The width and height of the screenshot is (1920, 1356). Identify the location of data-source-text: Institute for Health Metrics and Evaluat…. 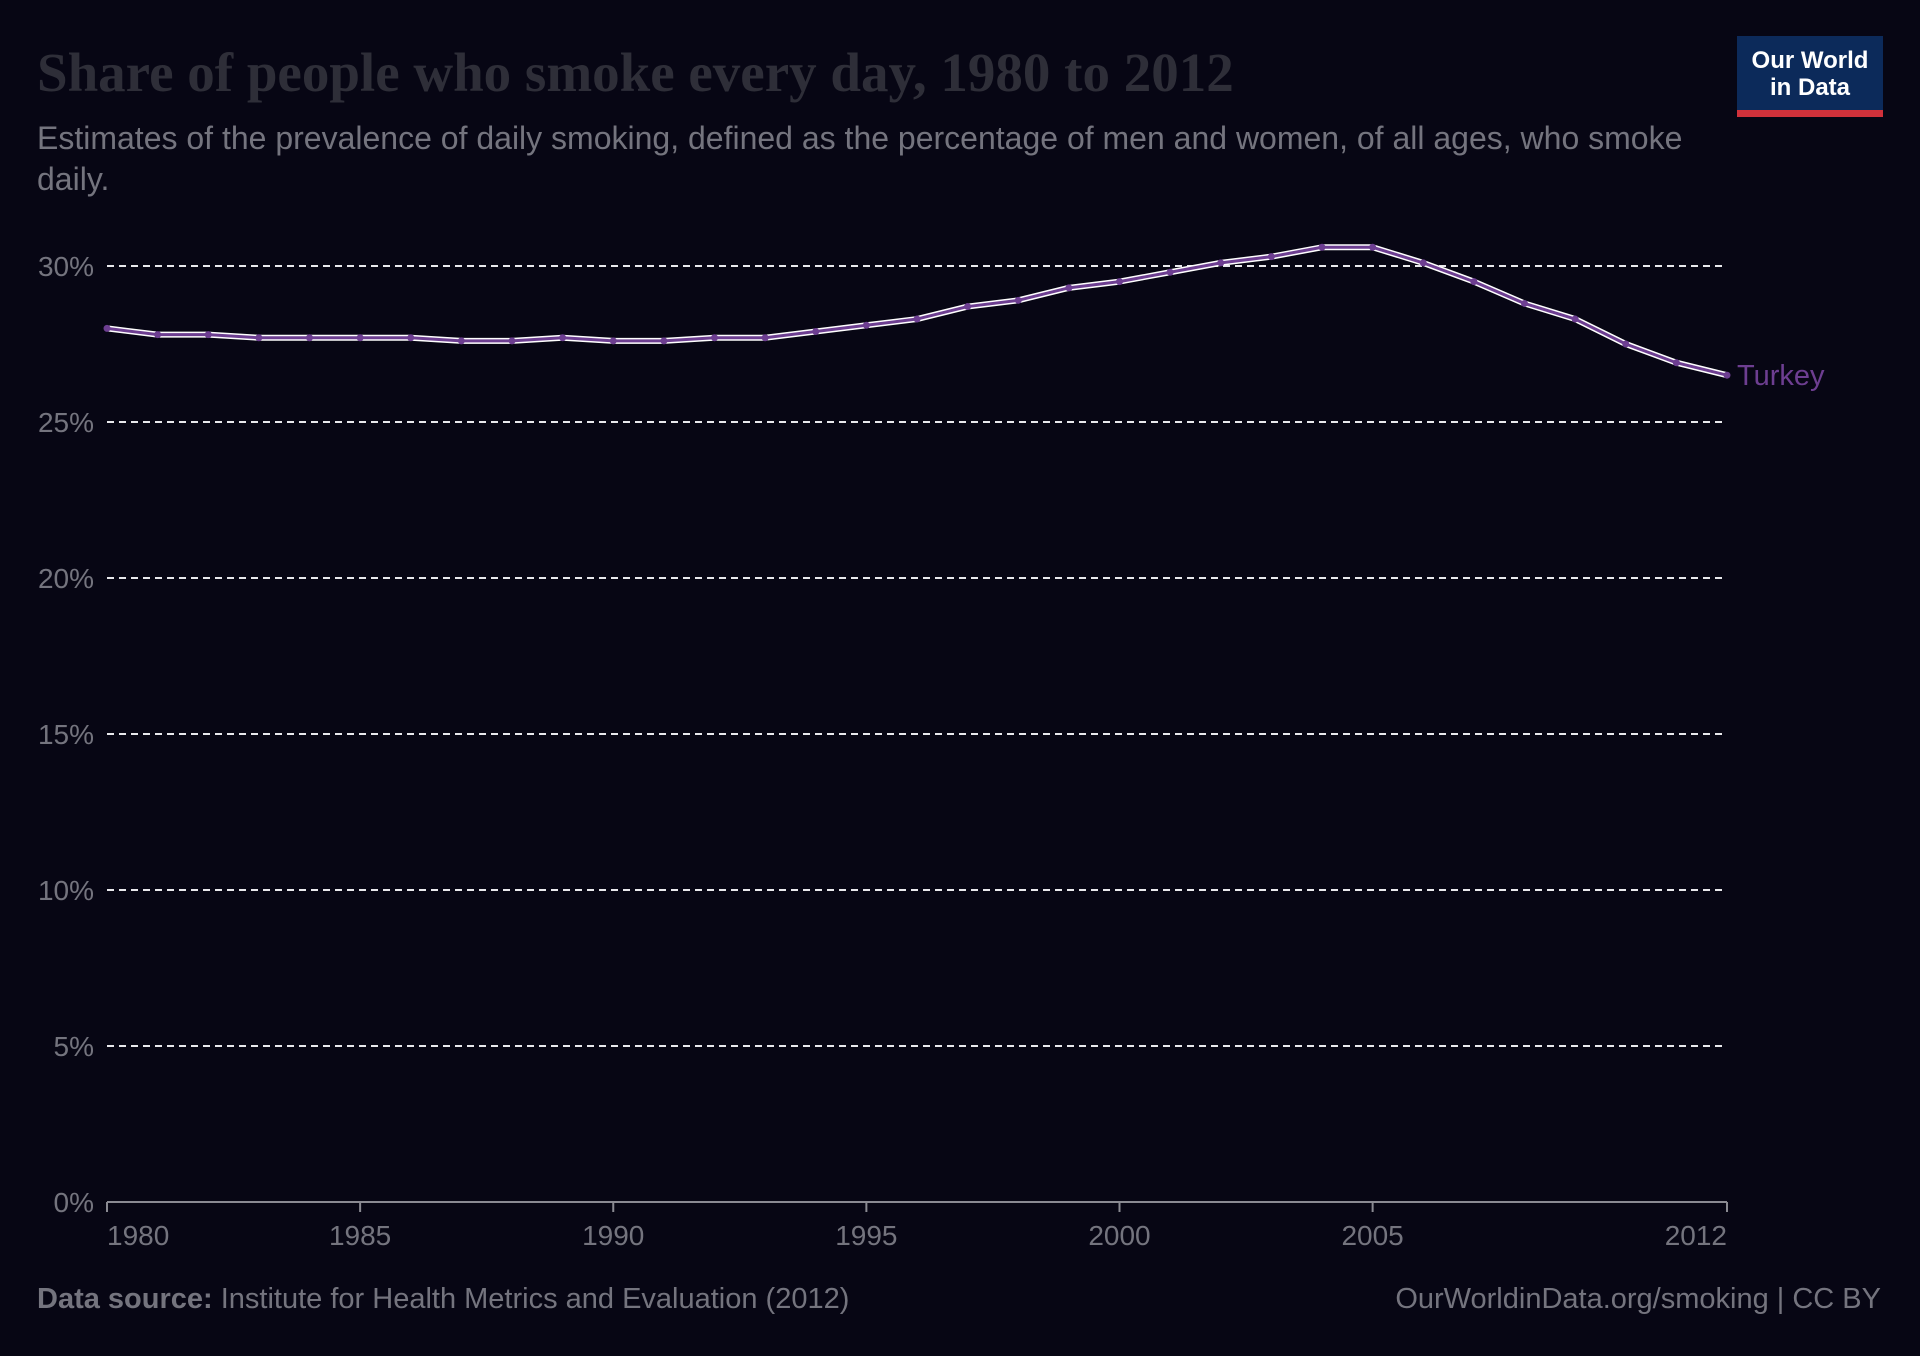
(535, 1299).